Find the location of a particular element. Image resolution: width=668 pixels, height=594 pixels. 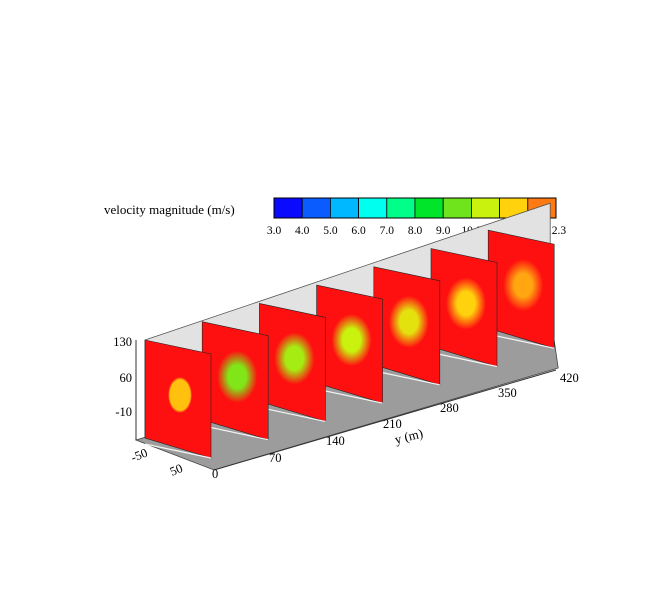

colorbar-tick-label: 5.0 is located at coordinates (330, 231).